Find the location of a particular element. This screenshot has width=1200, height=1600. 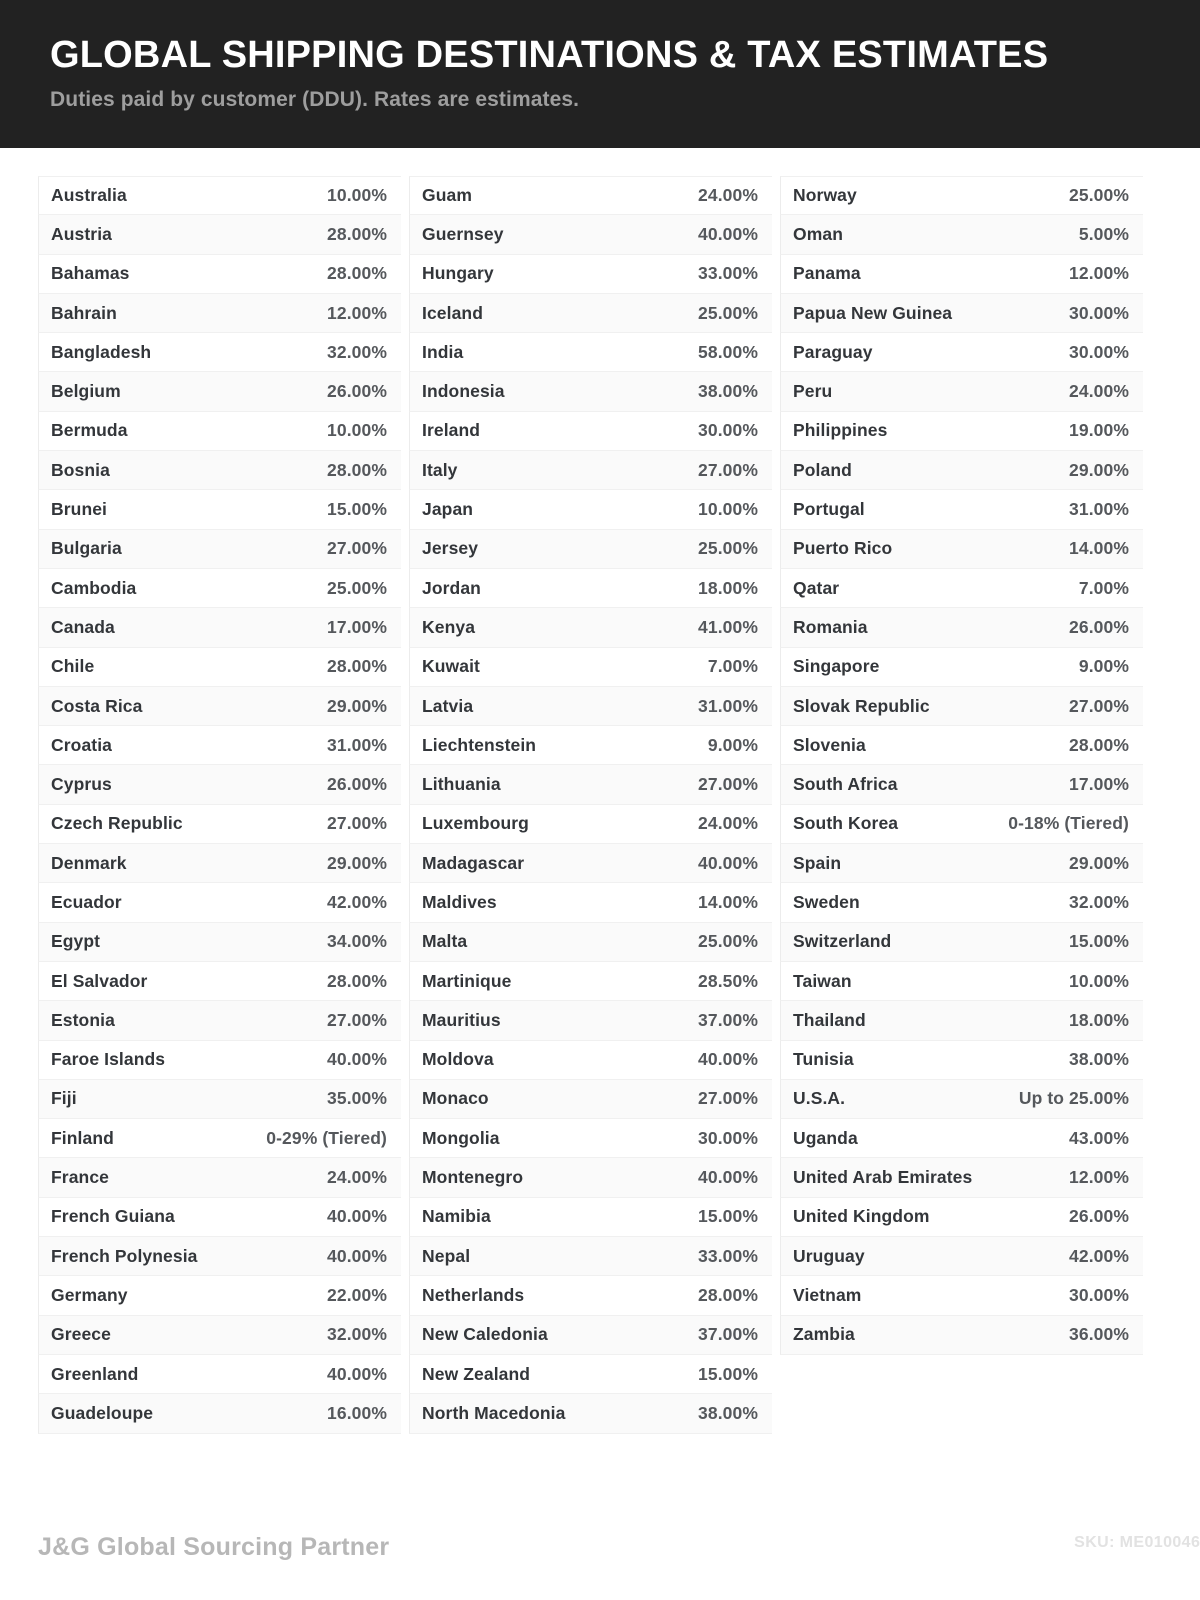

table-row: New Caledonia 37.00% is located at coordinates (590, 1335).